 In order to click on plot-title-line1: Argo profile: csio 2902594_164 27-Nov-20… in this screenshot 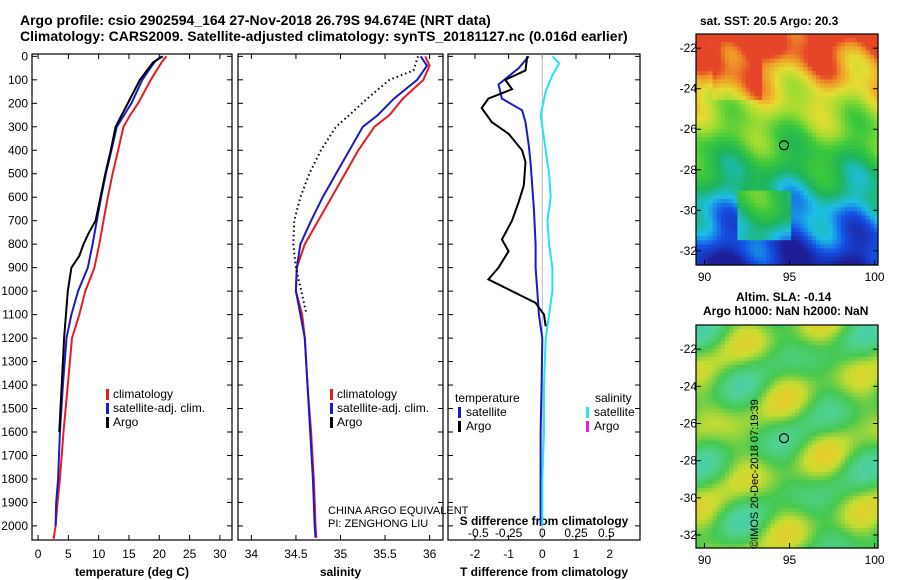, I will do `click(255, 20)`.